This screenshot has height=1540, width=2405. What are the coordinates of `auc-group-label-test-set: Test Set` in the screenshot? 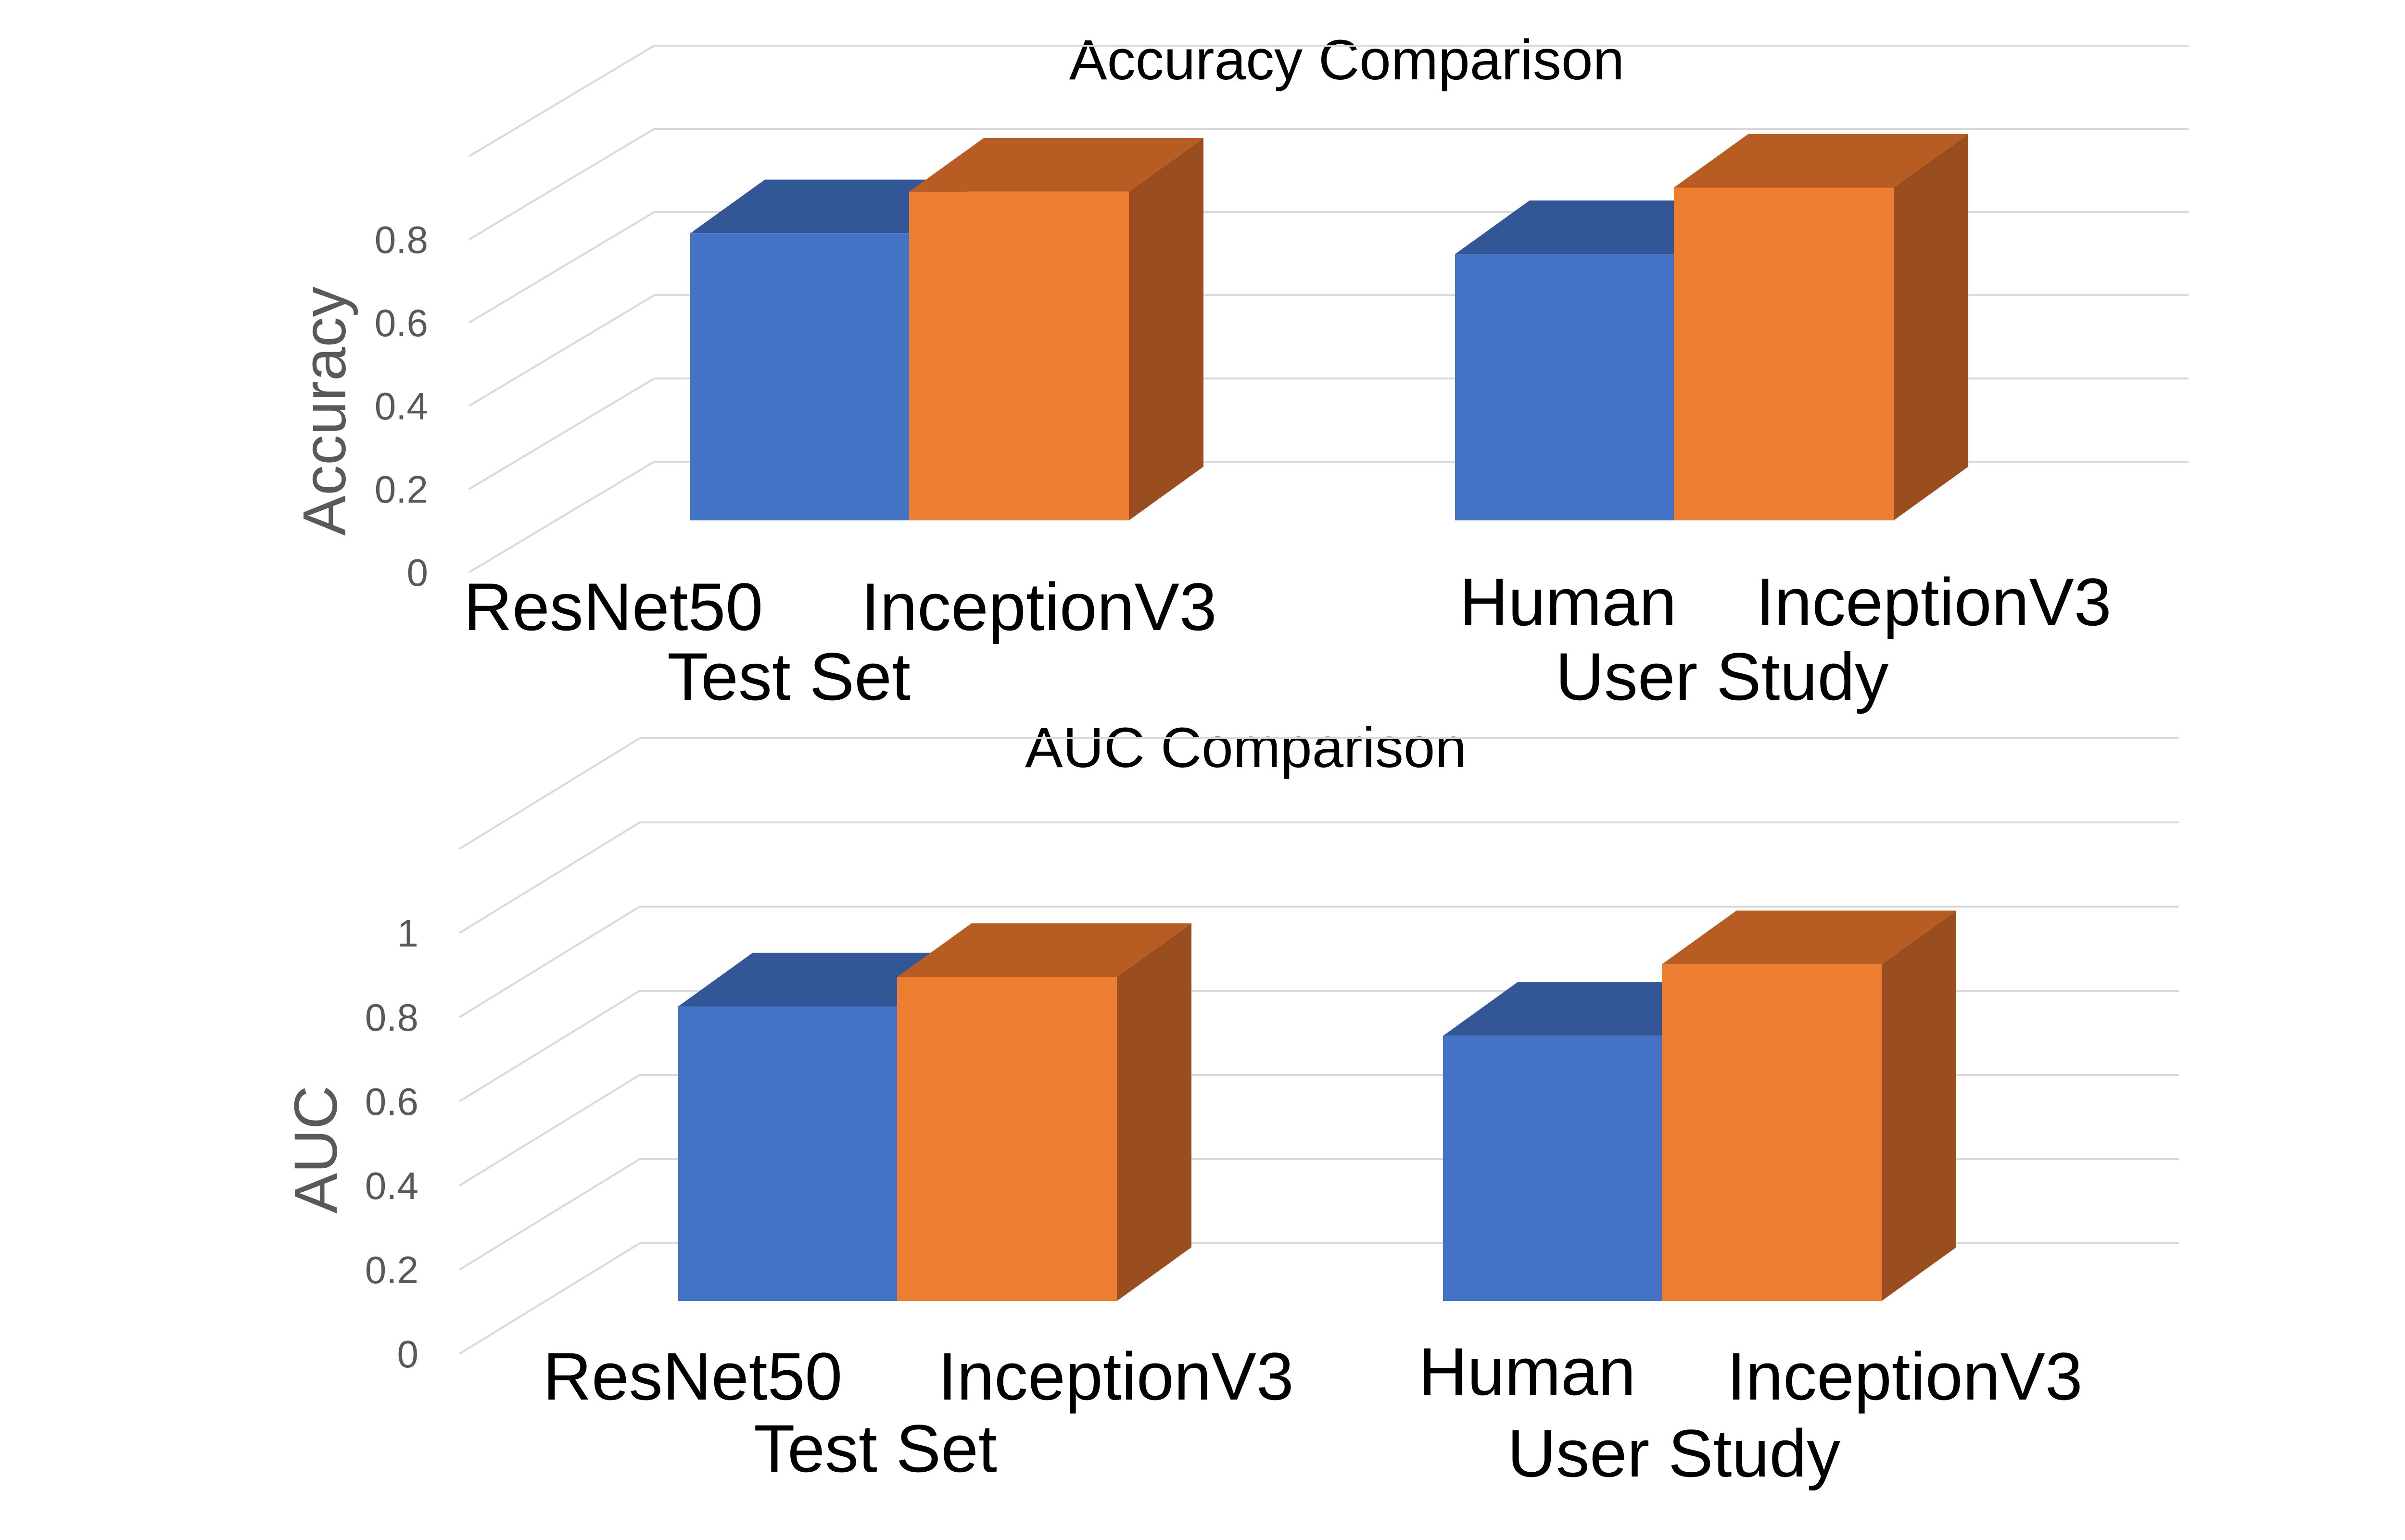 It's located at (875, 1448).